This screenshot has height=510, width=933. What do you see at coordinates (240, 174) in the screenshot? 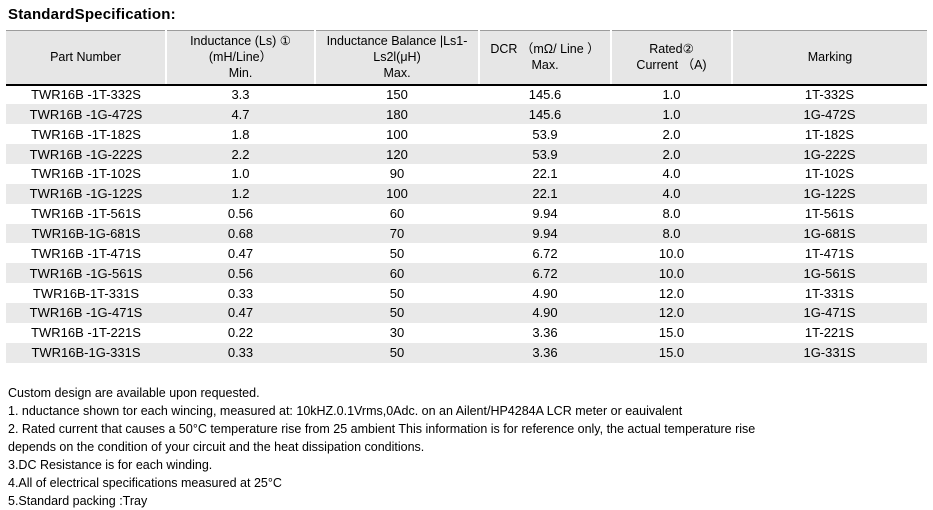
I see `cell-inductance: 1.0` at bounding box center [240, 174].